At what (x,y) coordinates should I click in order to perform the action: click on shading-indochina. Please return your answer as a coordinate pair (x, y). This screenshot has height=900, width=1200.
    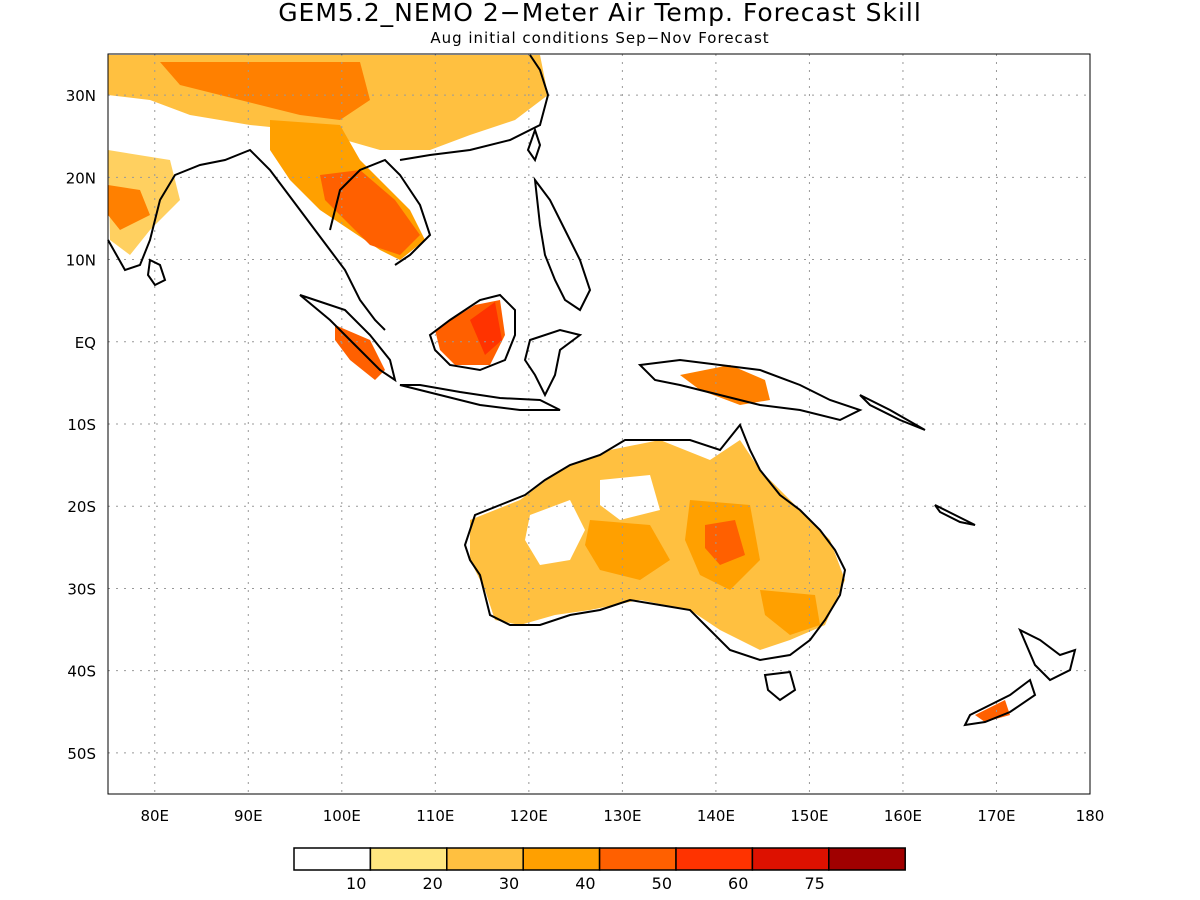
    Looking at the image, I should click on (370, 212).